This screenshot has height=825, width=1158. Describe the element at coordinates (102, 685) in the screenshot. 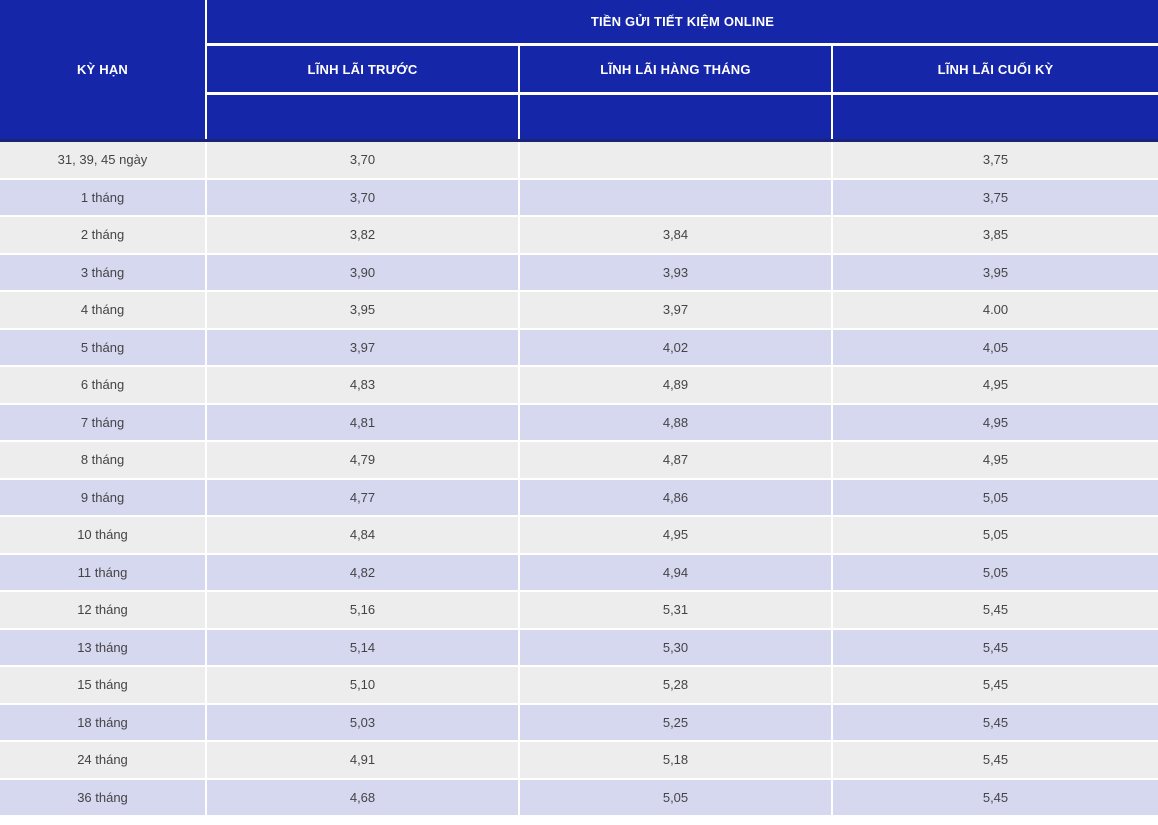

I see `term-cell: 15 tháng` at that location.